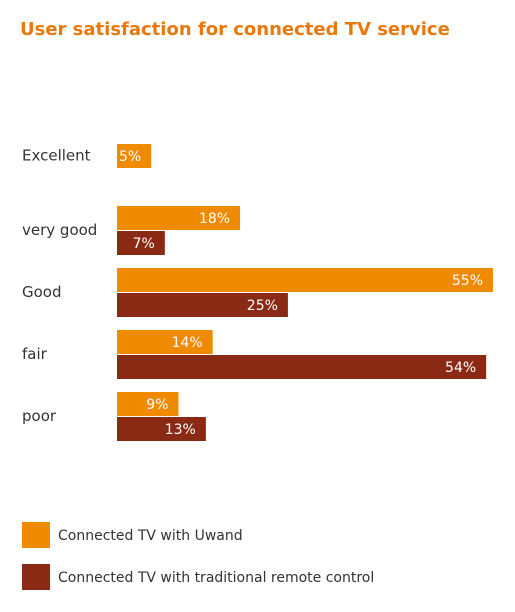 Image resolution: width=515 pixels, height=612 pixels. Describe the element at coordinates (214, 219) in the screenshot. I see `value-label: 18%` at that location.